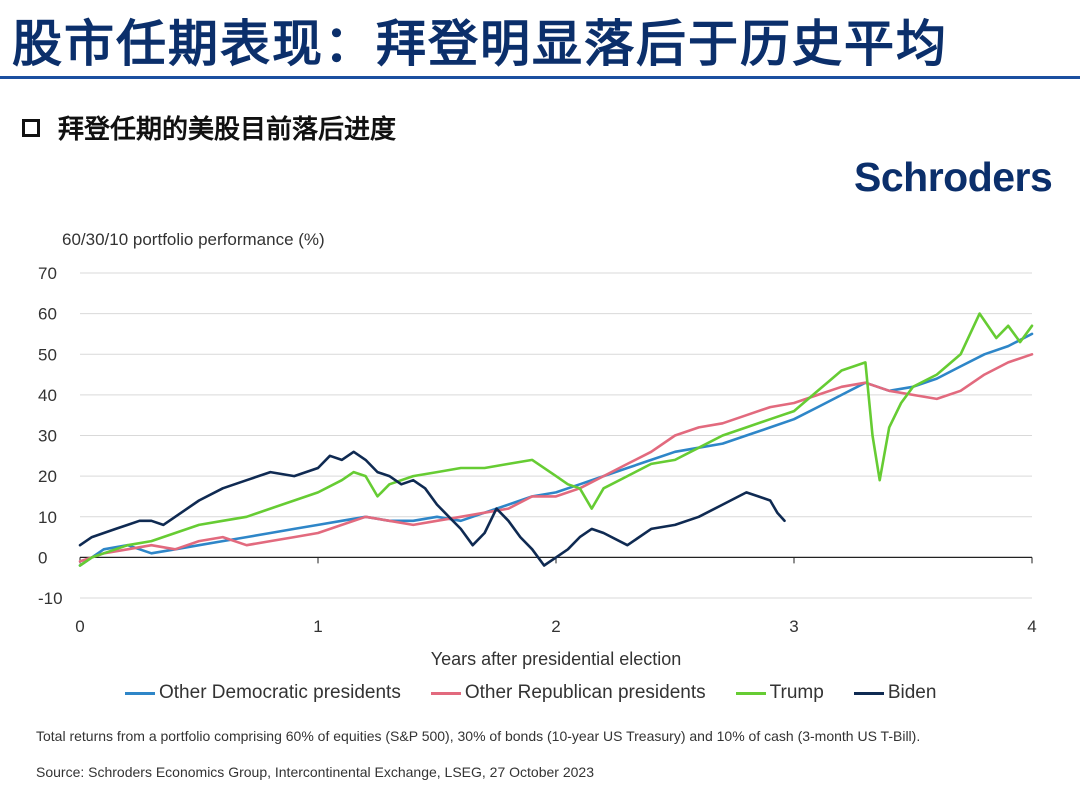 This screenshot has width=1080, height=789. What do you see at coordinates (79, 626) in the screenshot?
I see `x-tick-label: 0` at bounding box center [79, 626].